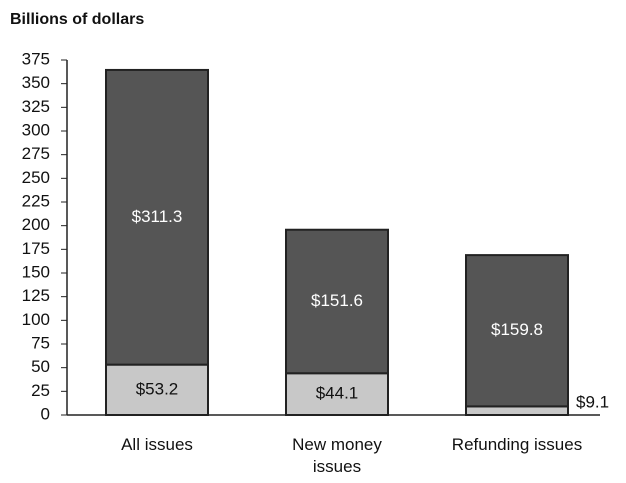  What do you see at coordinates (337, 393) in the screenshot?
I see `value-label: $44.1` at bounding box center [337, 393].